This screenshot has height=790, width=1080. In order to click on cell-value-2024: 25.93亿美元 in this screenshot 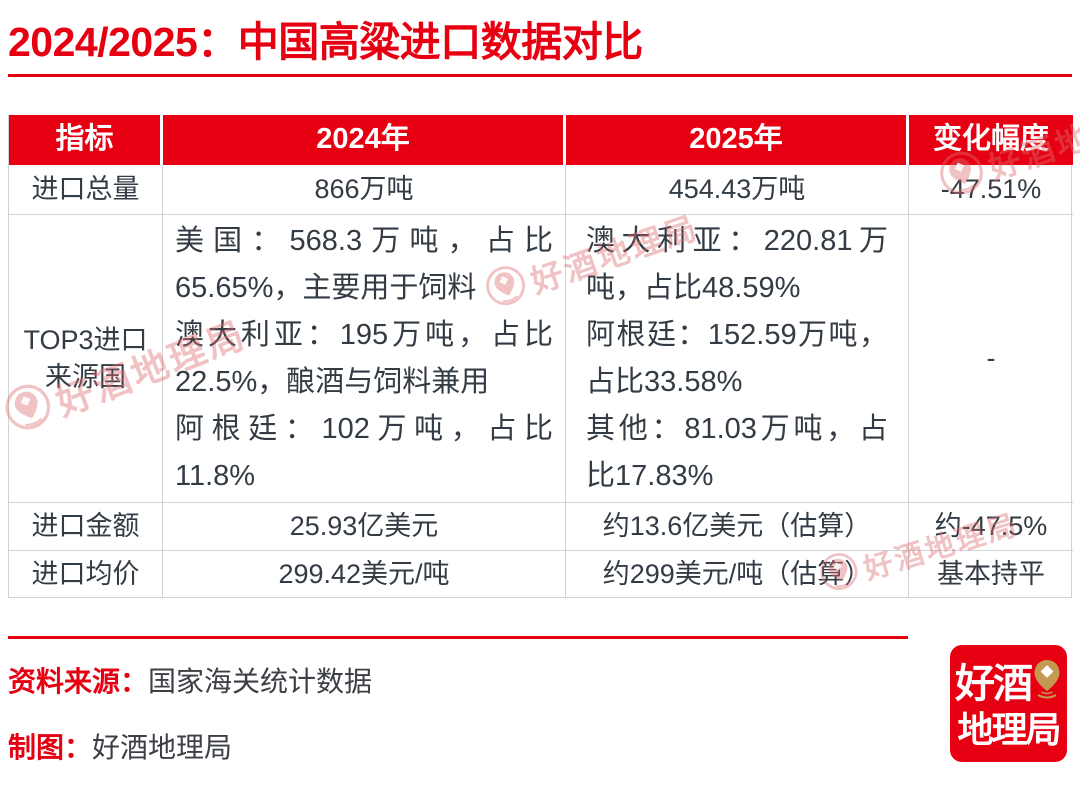, I will do `click(364, 527)`.